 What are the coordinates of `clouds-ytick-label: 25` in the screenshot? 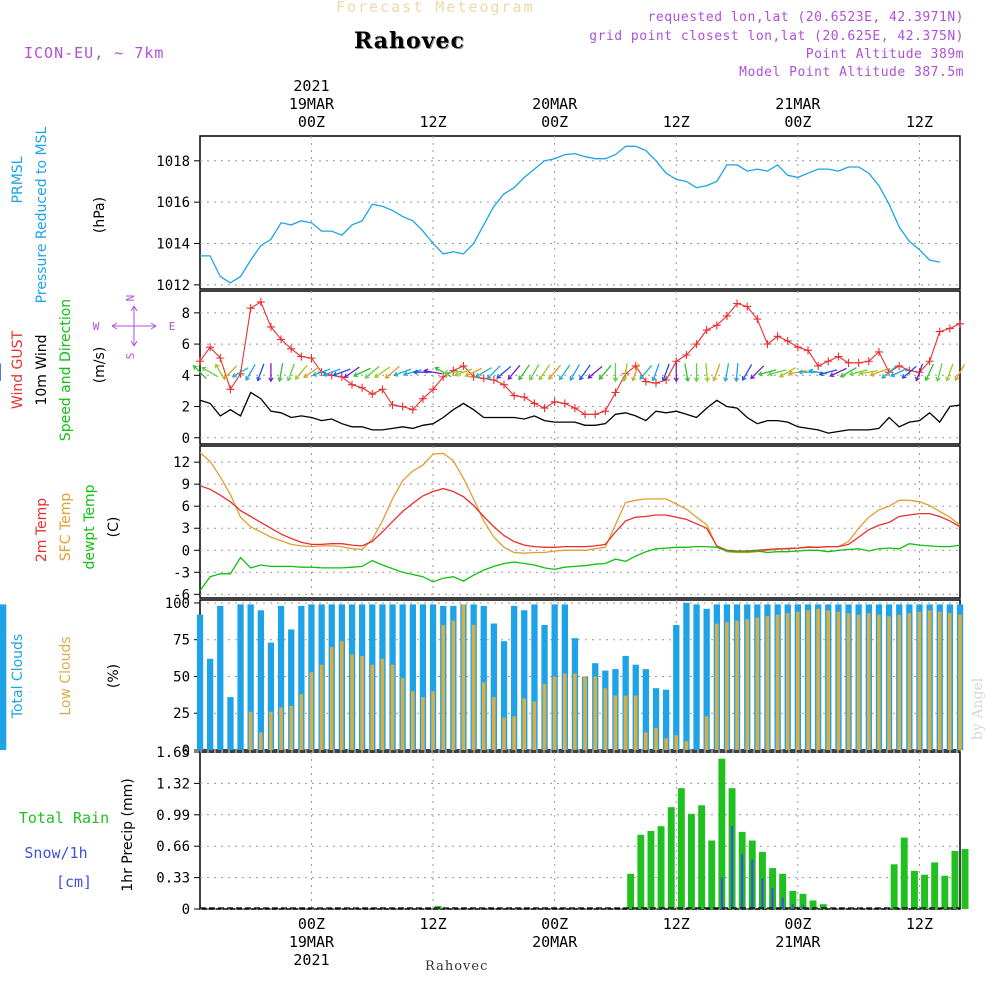 It's located at (181, 714).